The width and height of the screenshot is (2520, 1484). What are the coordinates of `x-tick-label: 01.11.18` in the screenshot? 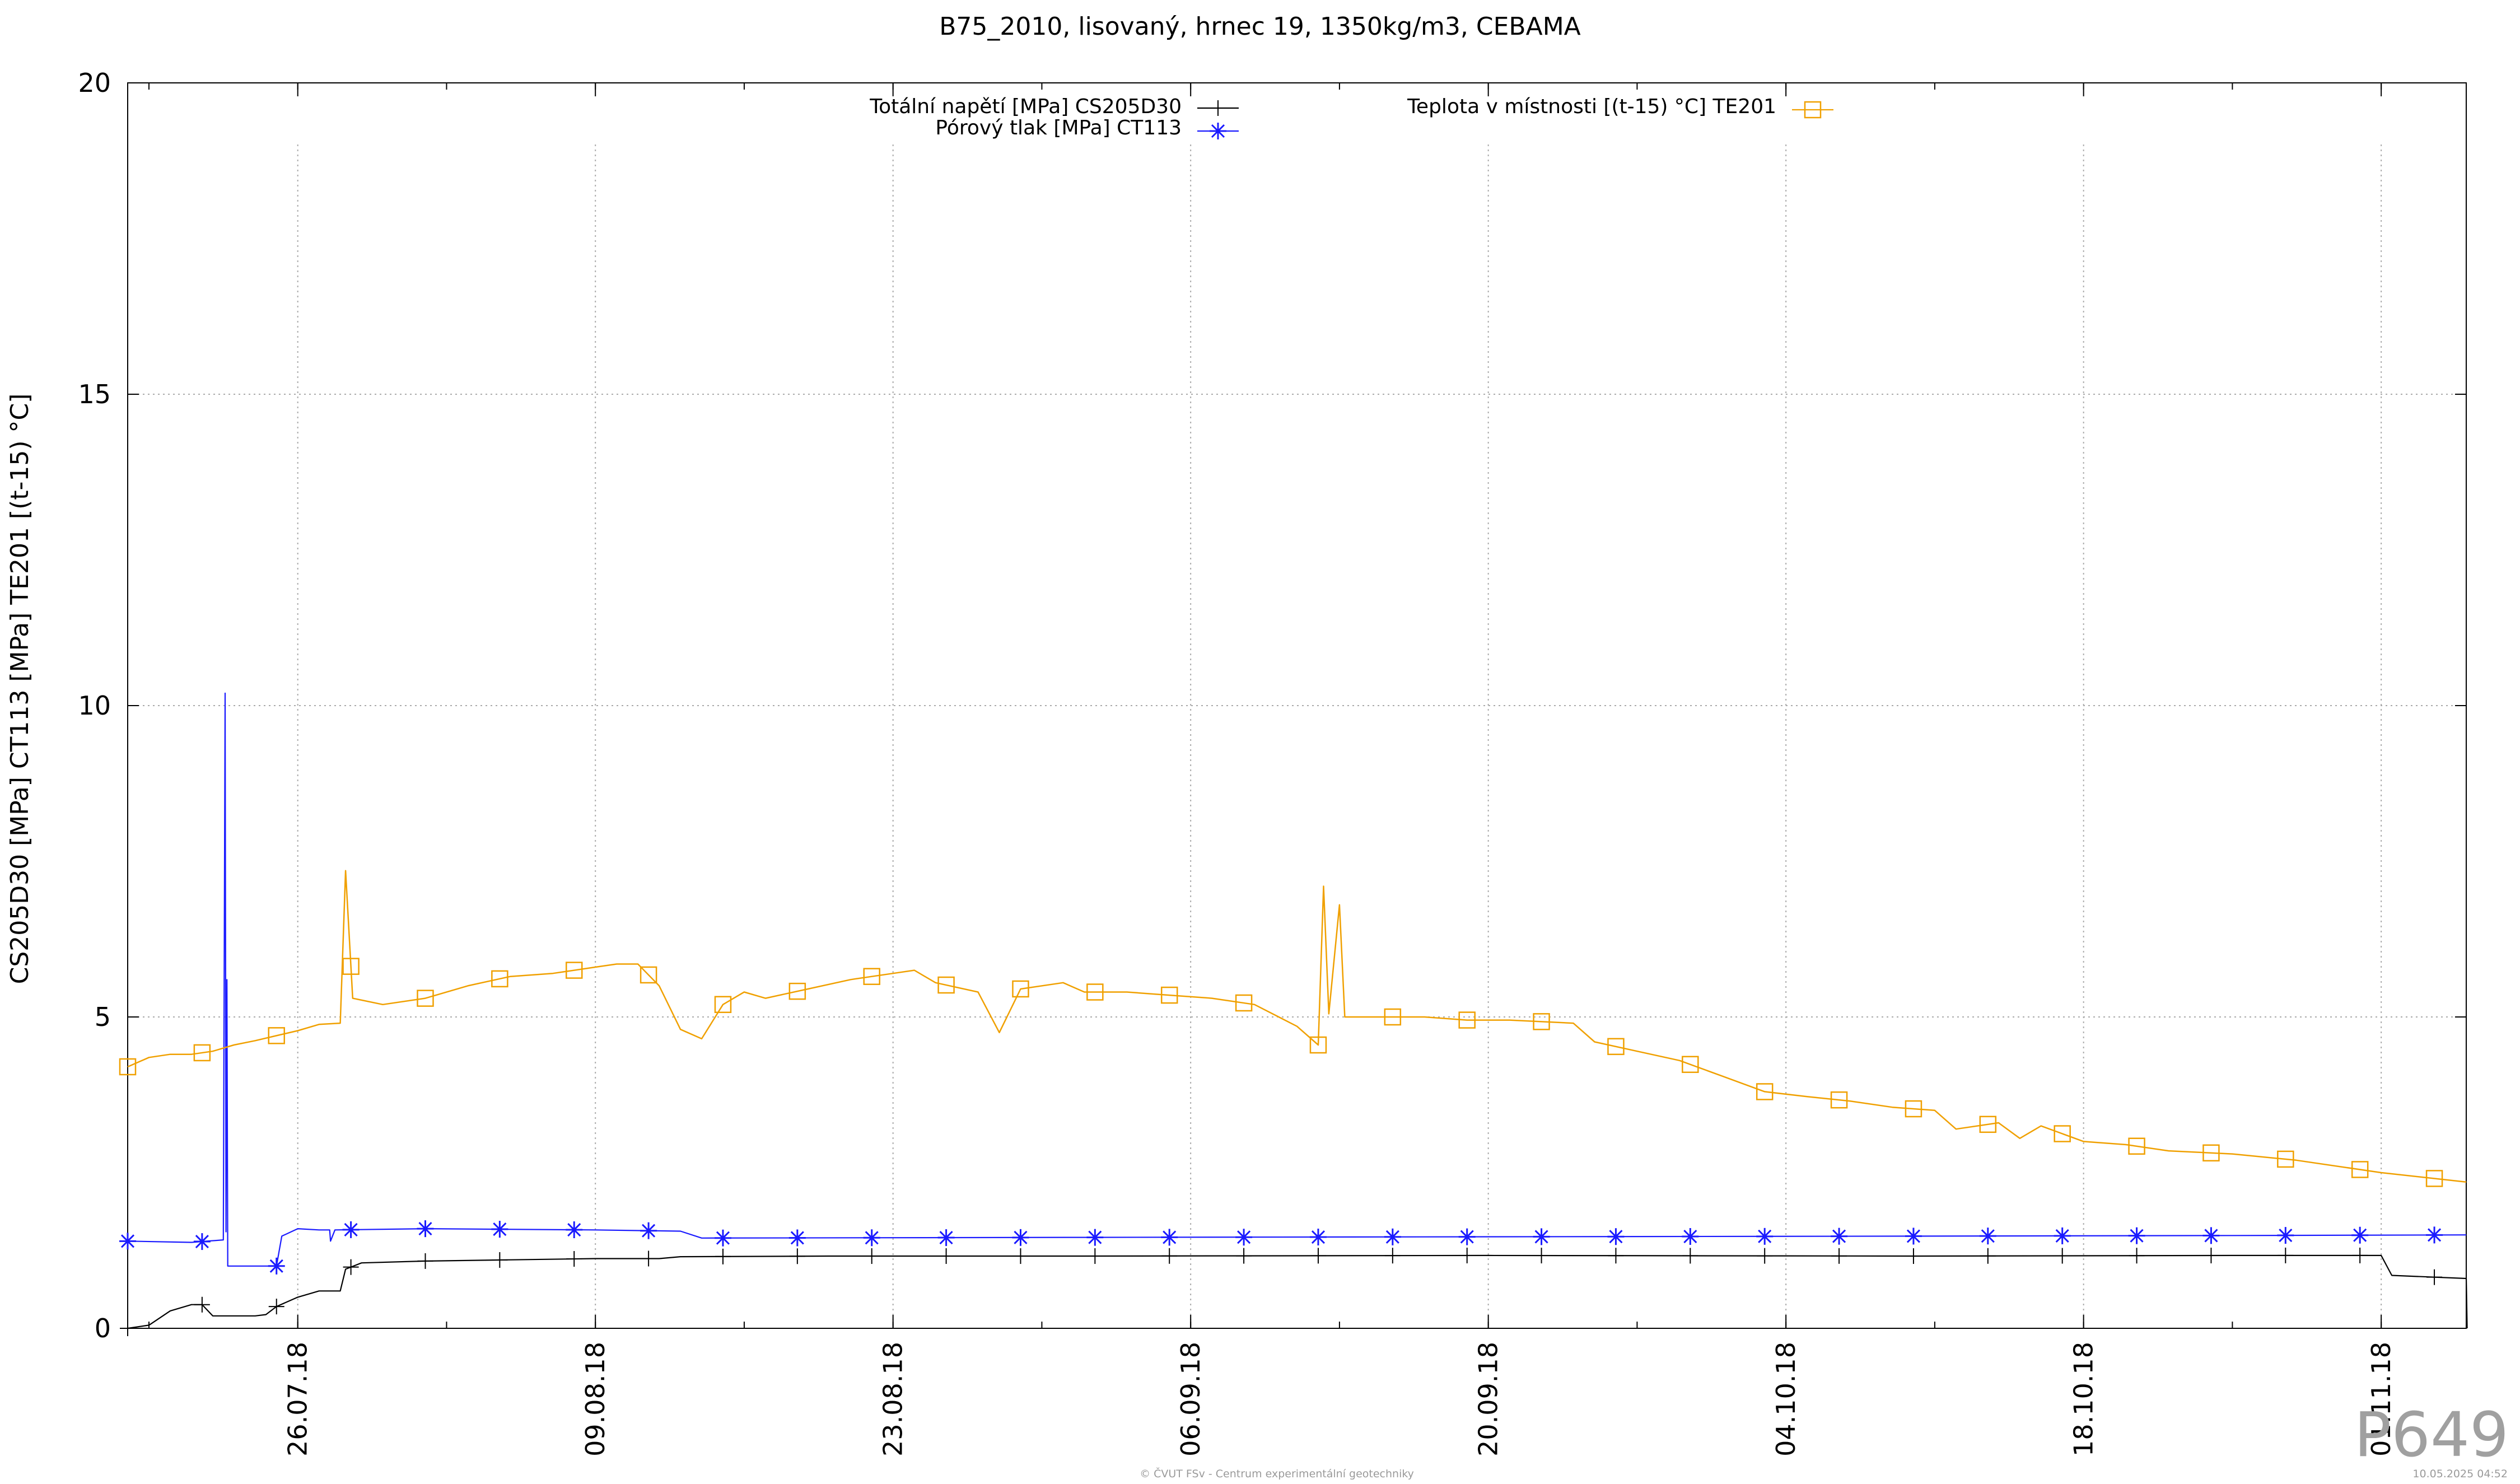 It's located at (2381, 1400).